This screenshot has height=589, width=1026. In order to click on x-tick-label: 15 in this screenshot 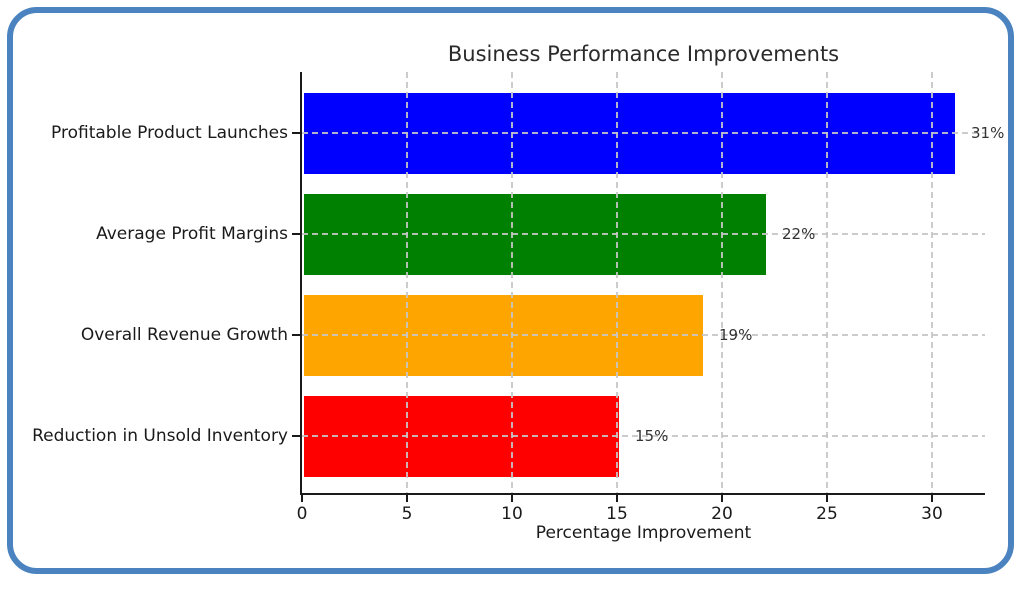, I will do `click(617, 514)`.